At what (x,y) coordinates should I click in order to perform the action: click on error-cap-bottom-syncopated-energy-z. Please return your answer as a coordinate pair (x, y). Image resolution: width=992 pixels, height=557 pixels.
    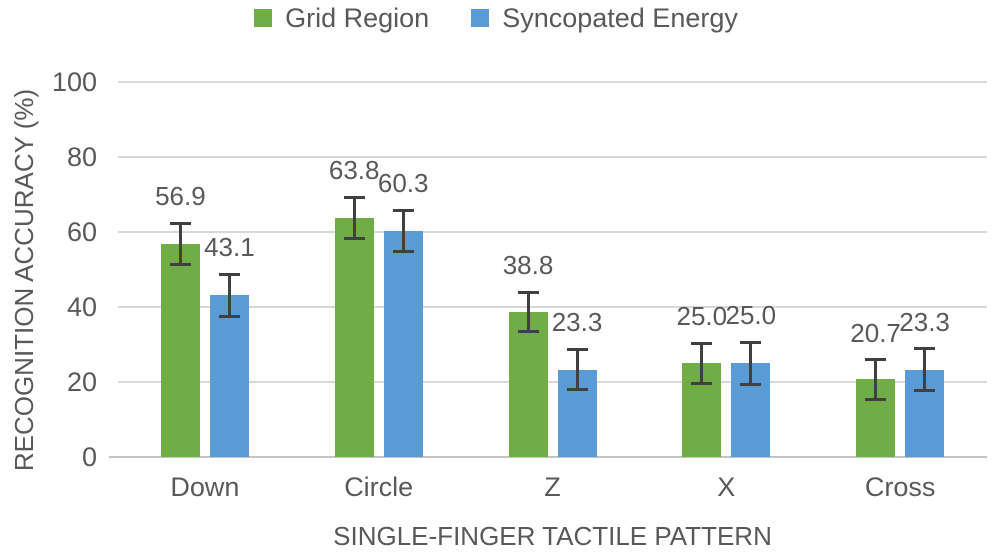
    Looking at the image, I should click on (577, 390).